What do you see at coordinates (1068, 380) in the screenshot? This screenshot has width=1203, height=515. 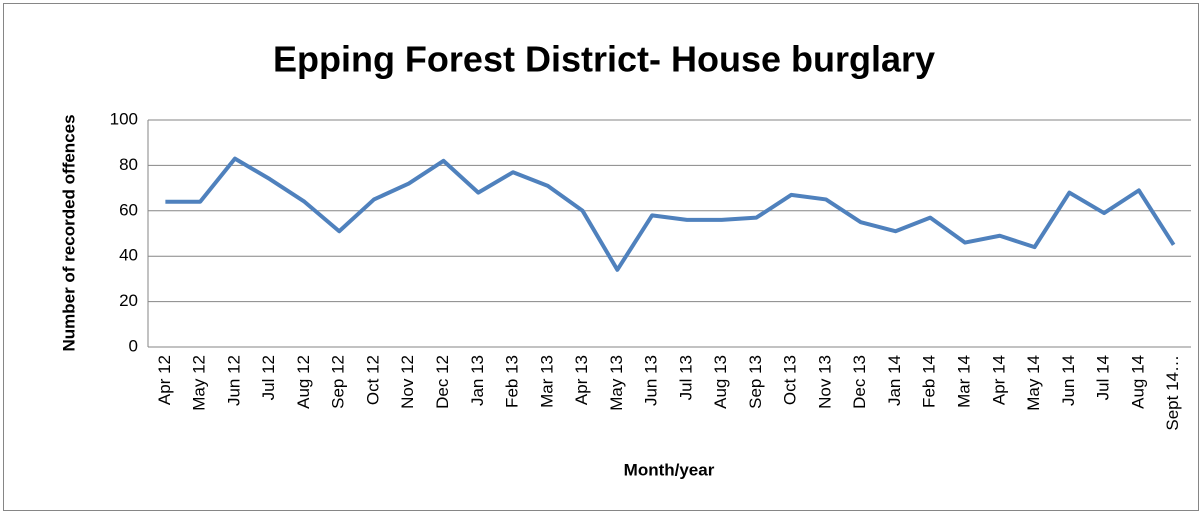 I see `x-tick-label: Jun 14` at bounding box center [1068, 380].